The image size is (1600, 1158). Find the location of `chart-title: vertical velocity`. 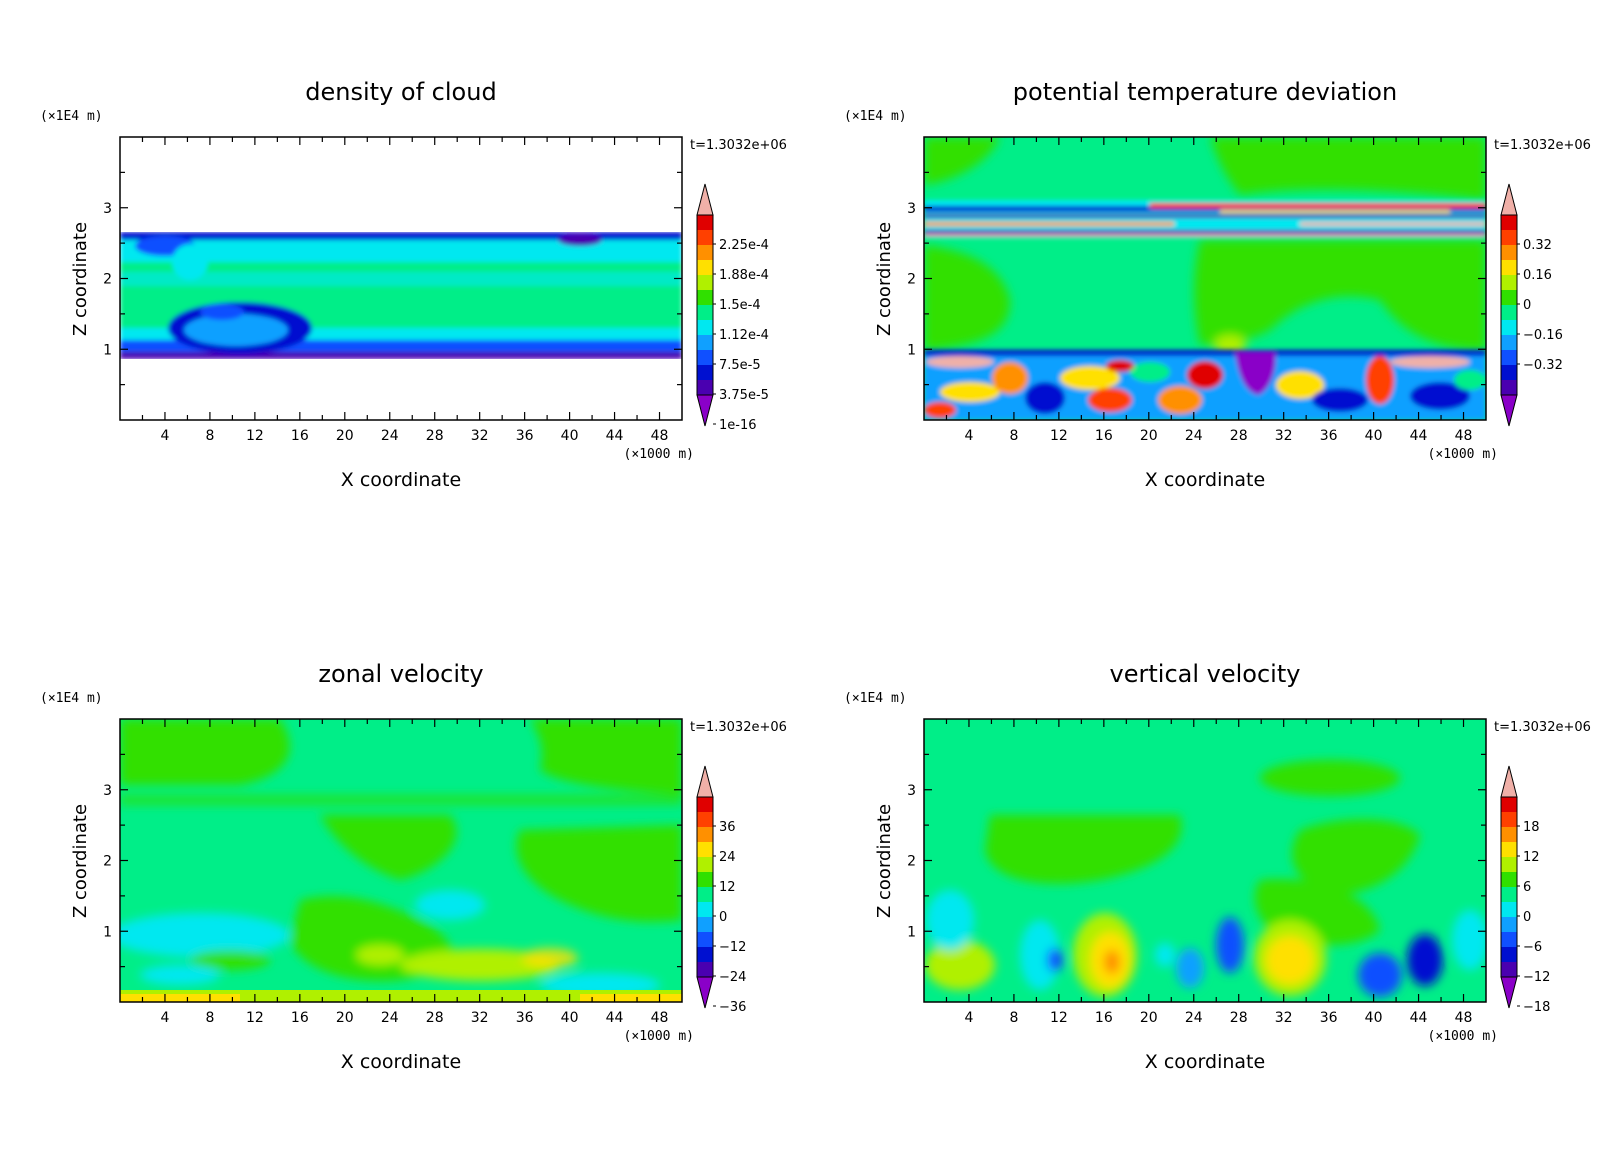

chart-title: vertical velocity is located at coordinates (1205, 674).